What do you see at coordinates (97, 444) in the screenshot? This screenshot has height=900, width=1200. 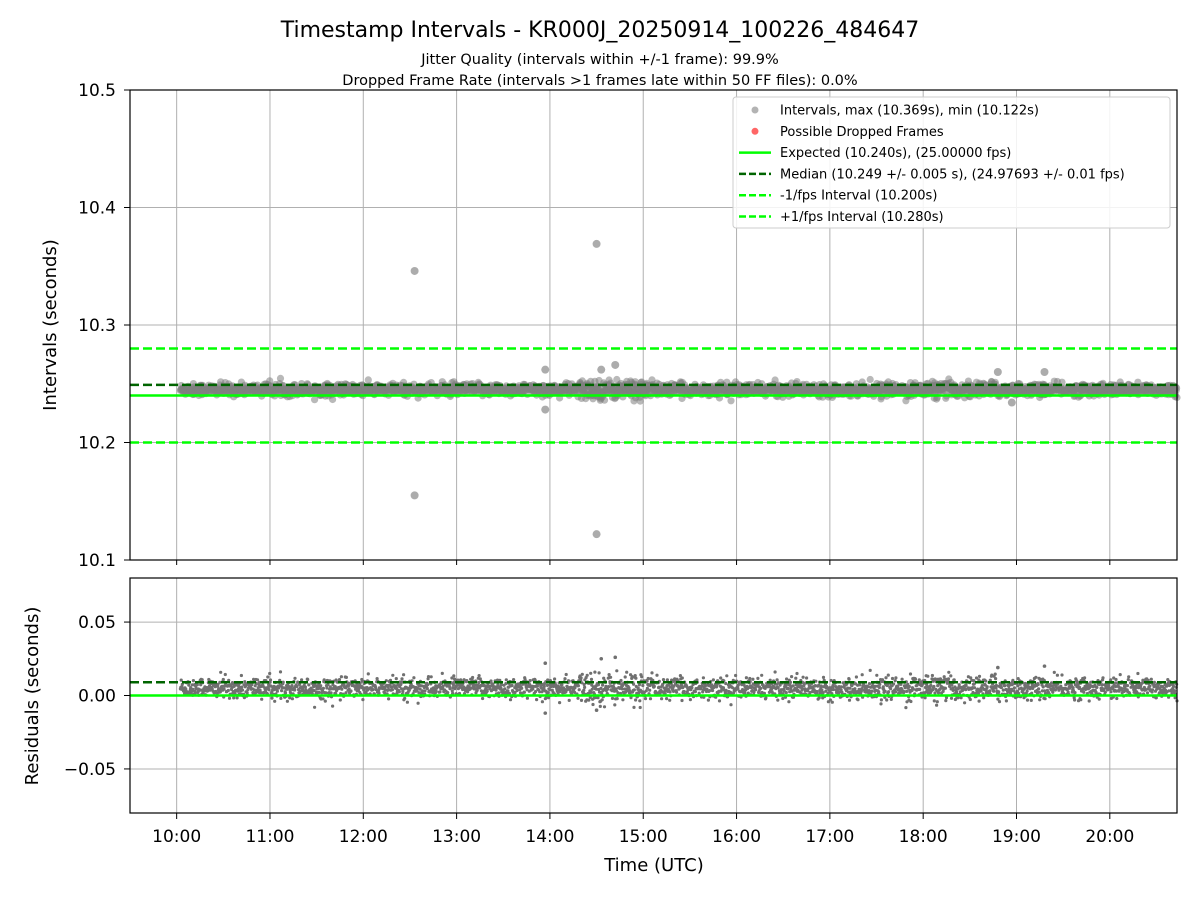 I see `intervals-y-tick-label: 10.2` at bounding box center [97, 444].